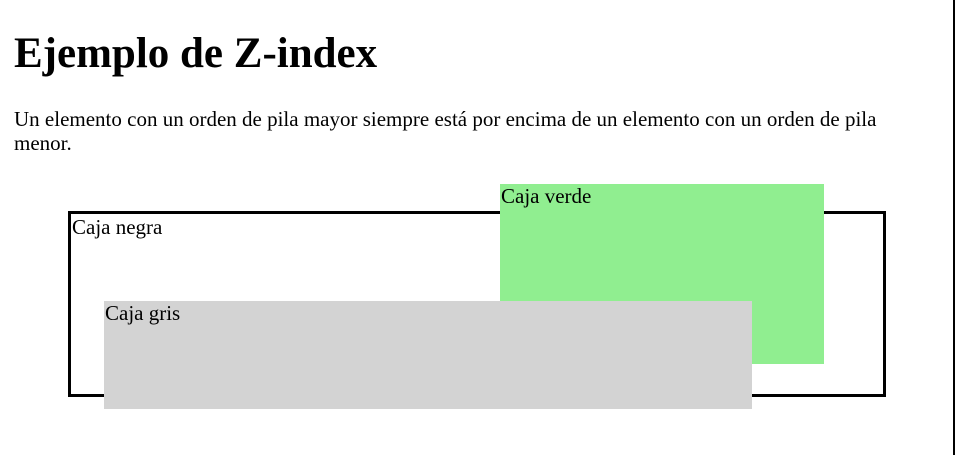 The width and height of the screenshot is (964, 455). I want to click on black-box-label: Caja negra, so click(117, 227).